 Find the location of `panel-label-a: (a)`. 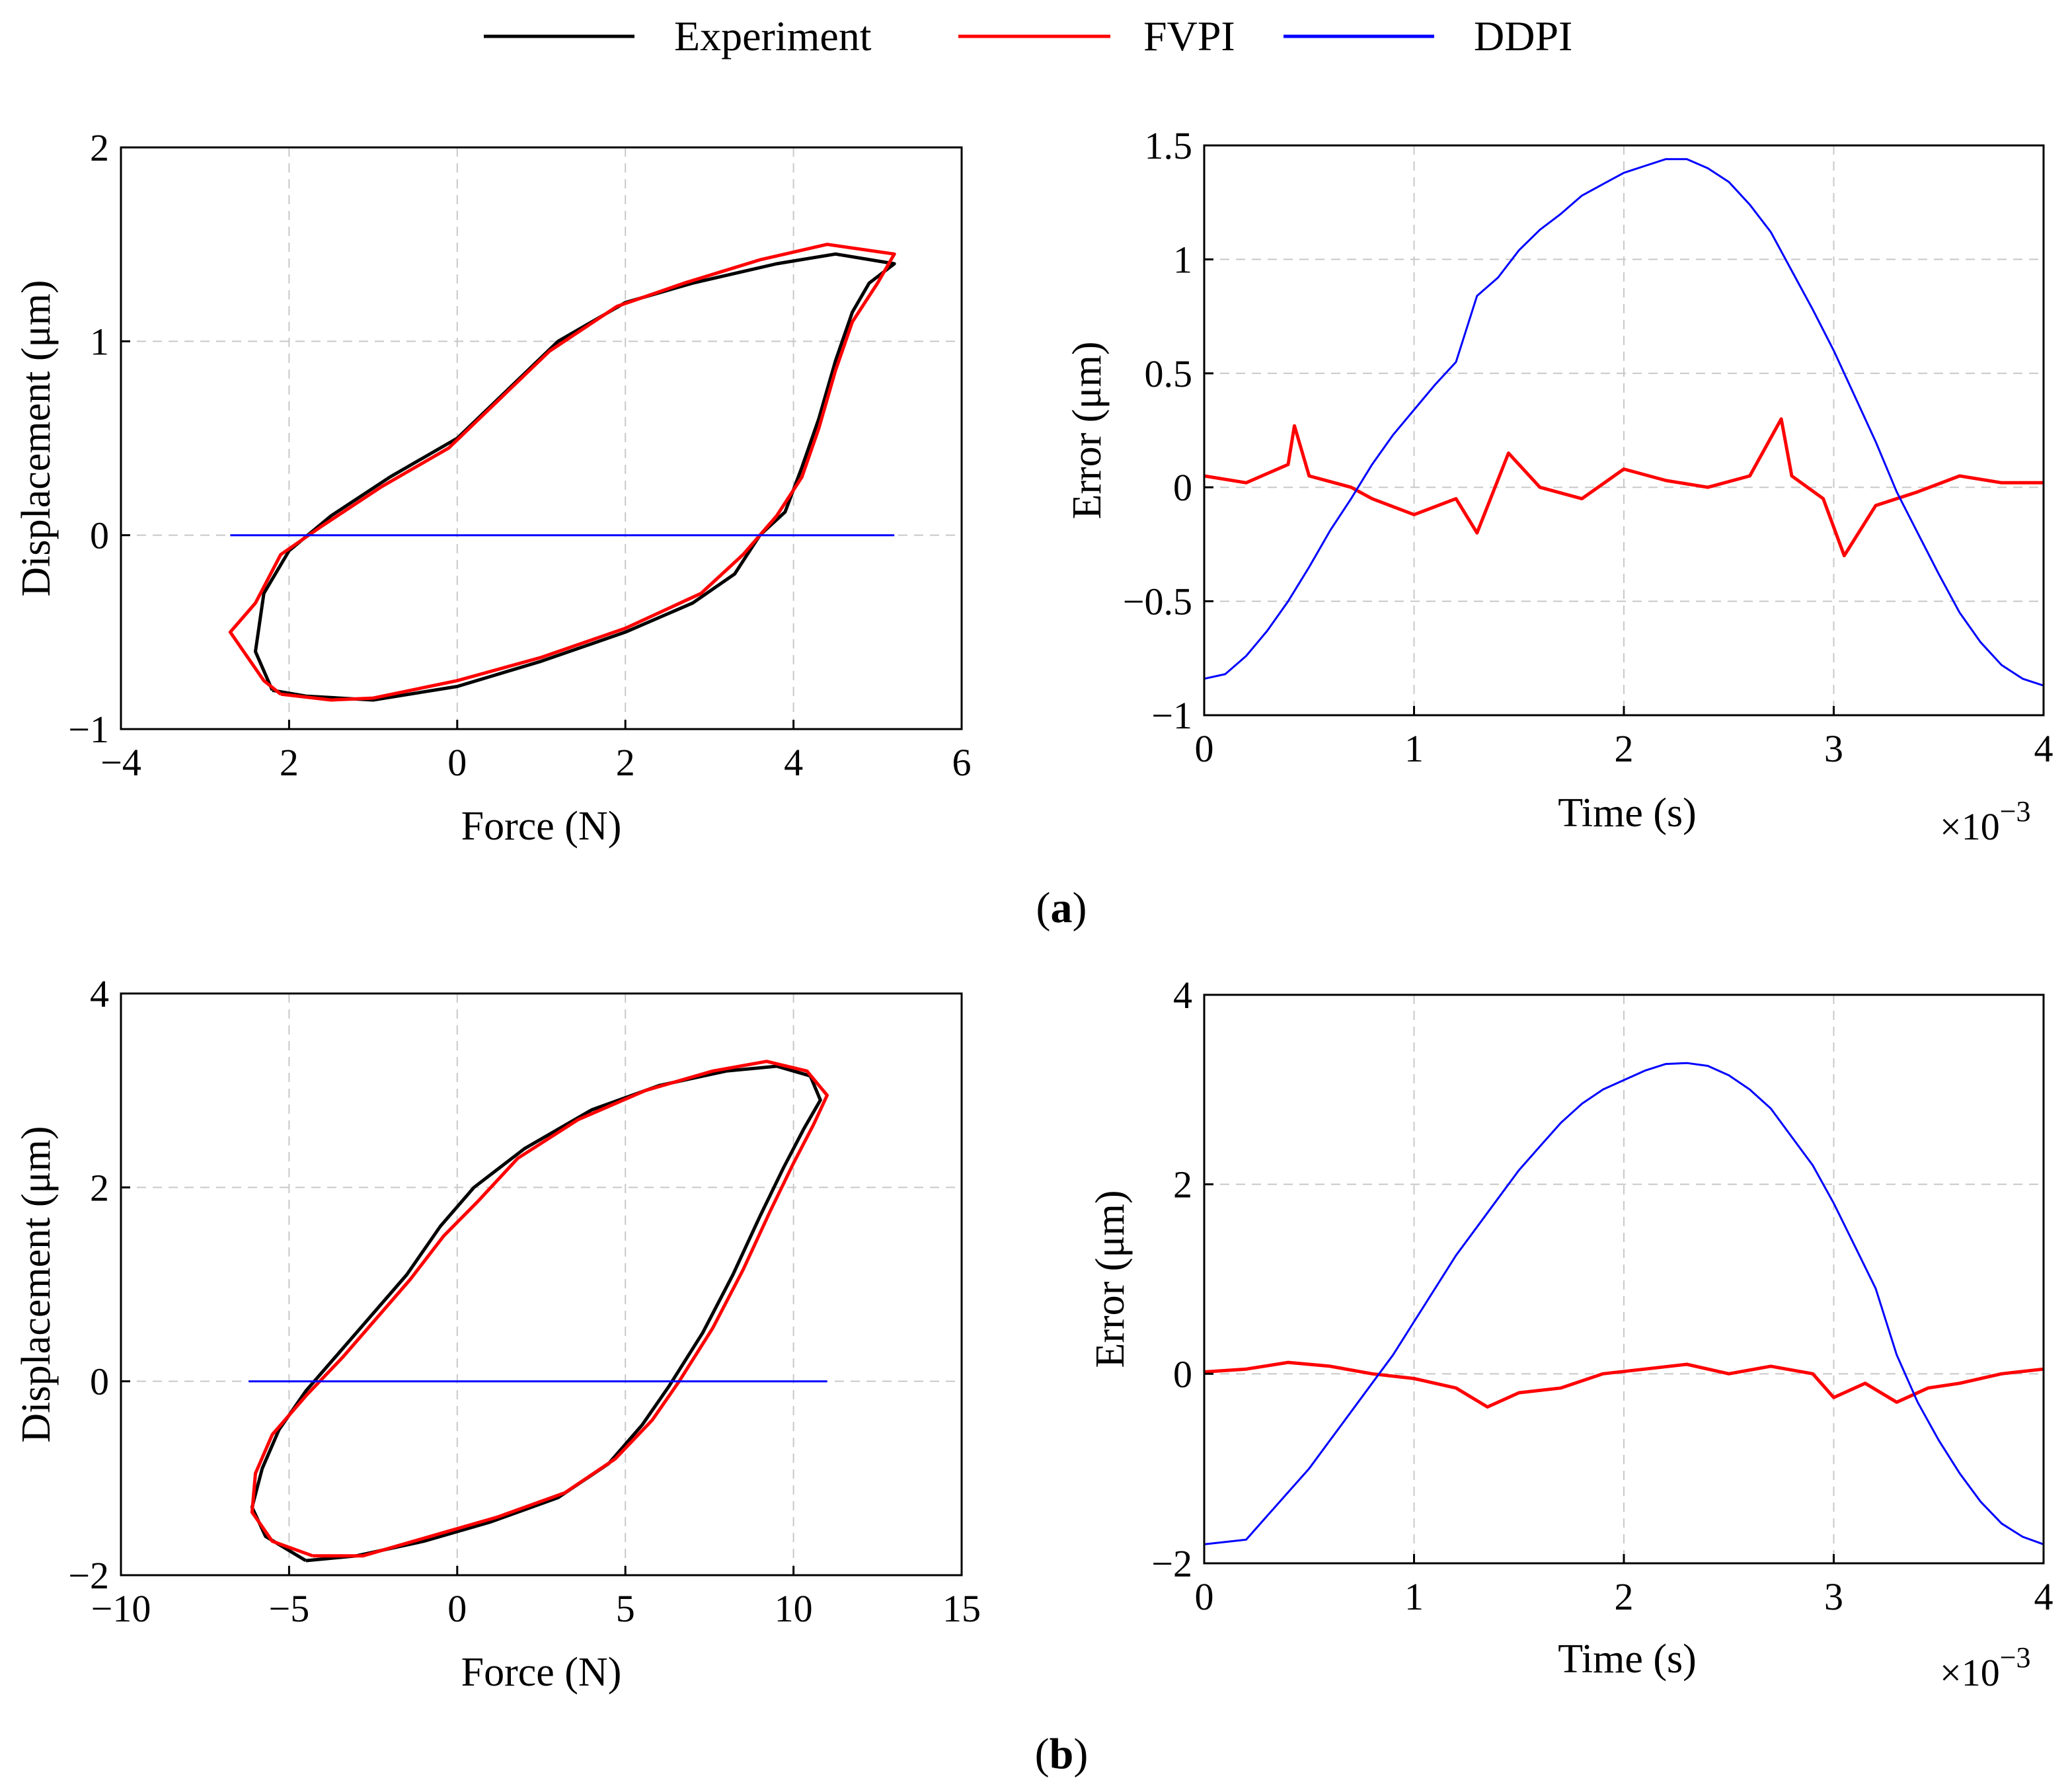

panel-label-a: (a) is located at coordinates (1061, 908).